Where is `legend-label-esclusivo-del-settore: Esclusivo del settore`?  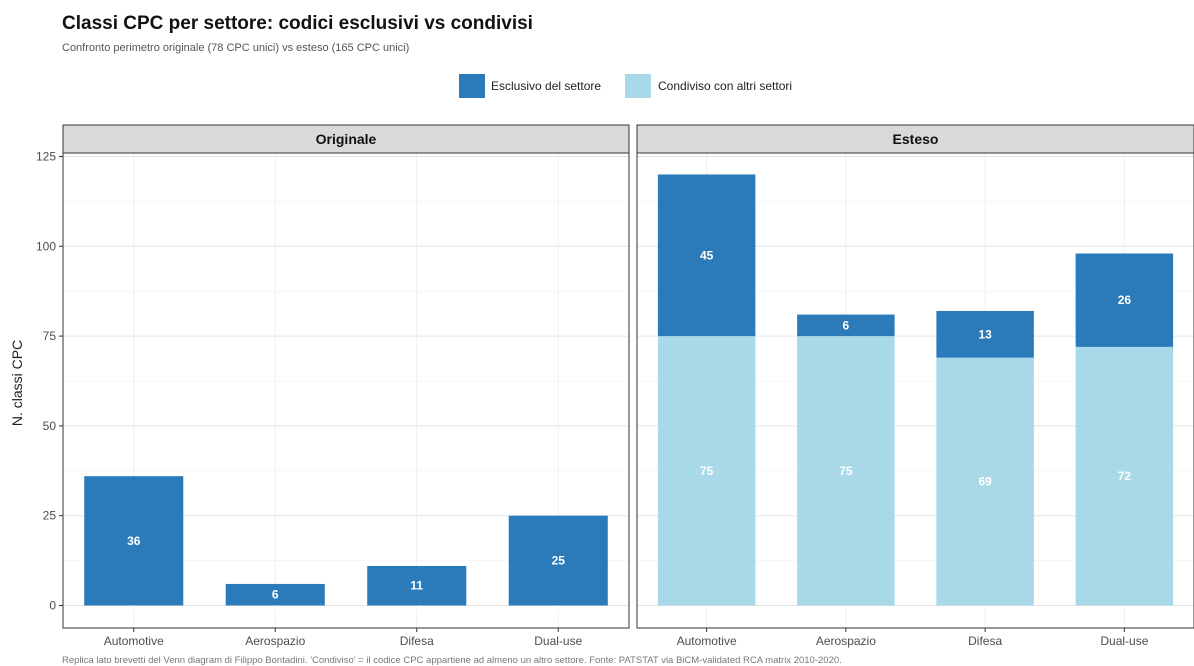
legend-label-esclusivo-del-settore: Esclusivo del settore is located at coordinates (546, 86).